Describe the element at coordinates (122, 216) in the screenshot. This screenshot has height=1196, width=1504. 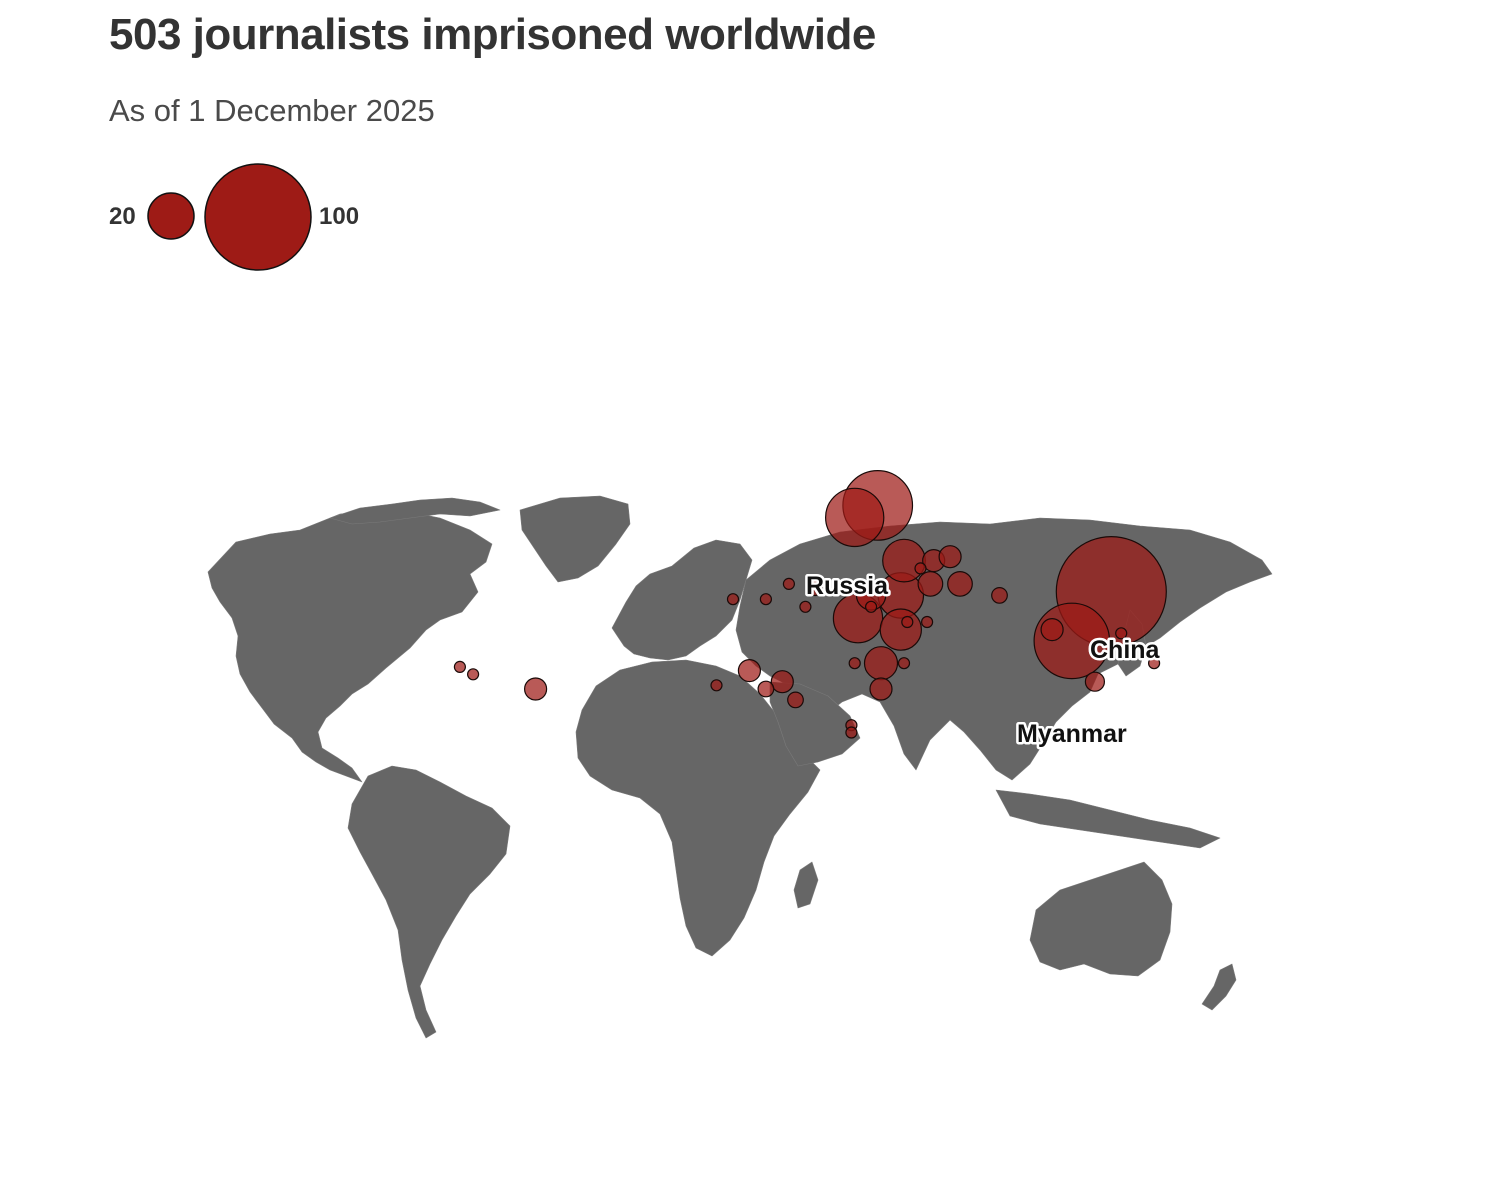
I see `legend-small-value: 20` at that location.